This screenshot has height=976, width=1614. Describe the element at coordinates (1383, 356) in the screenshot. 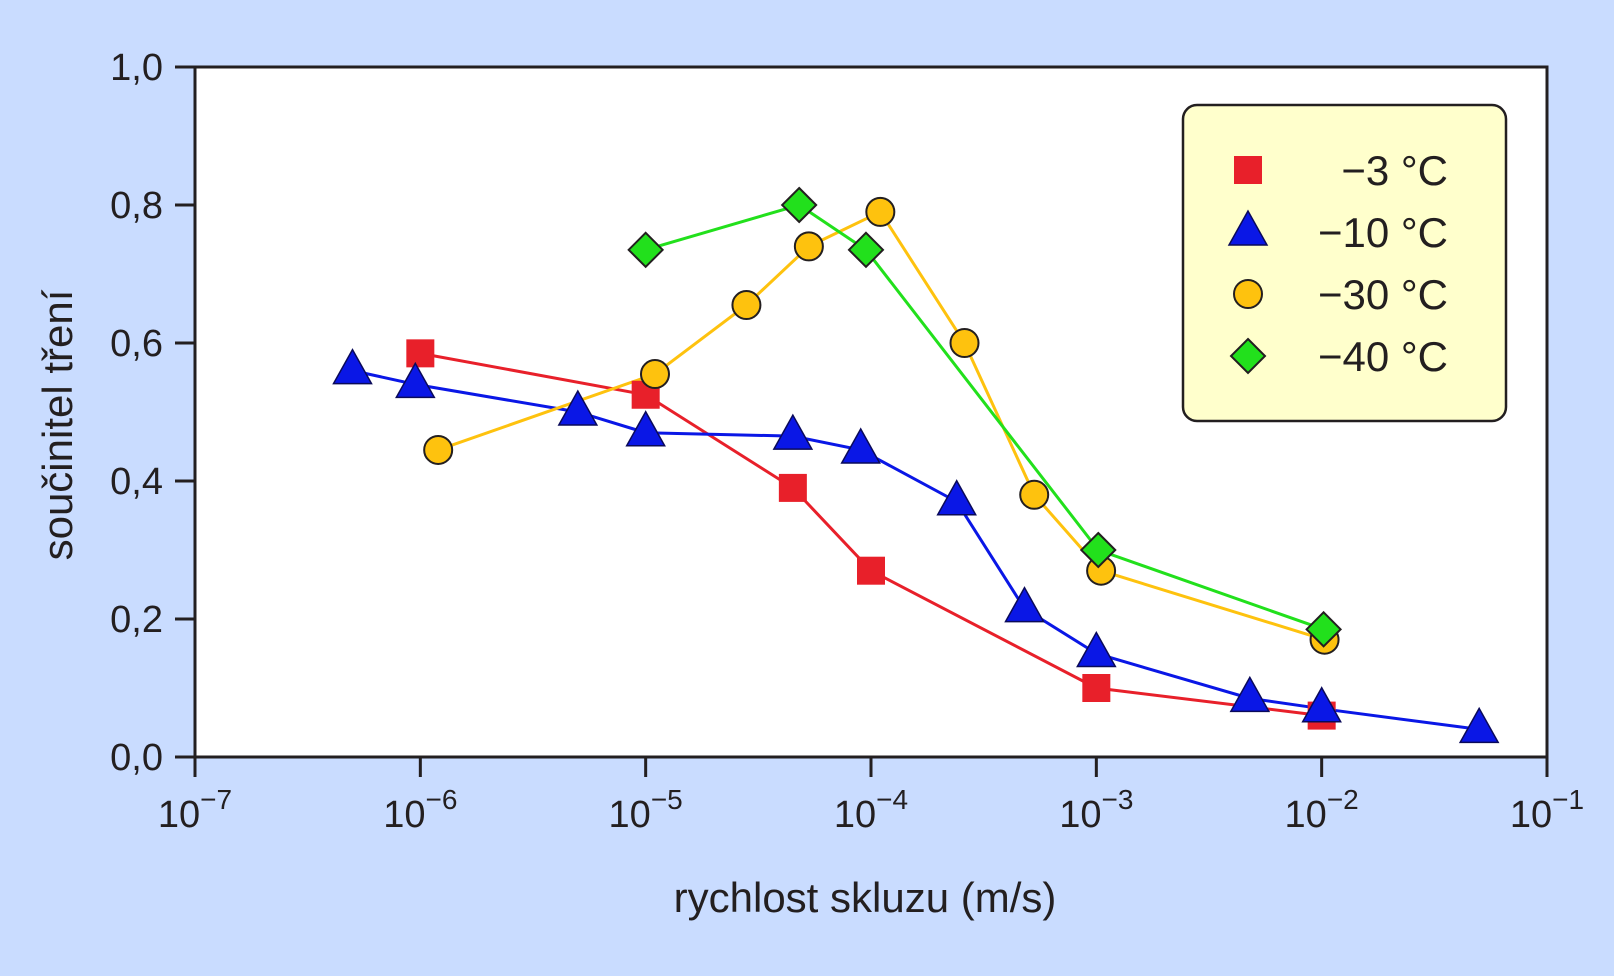

I see `legend-label: −40 °C` at that location.